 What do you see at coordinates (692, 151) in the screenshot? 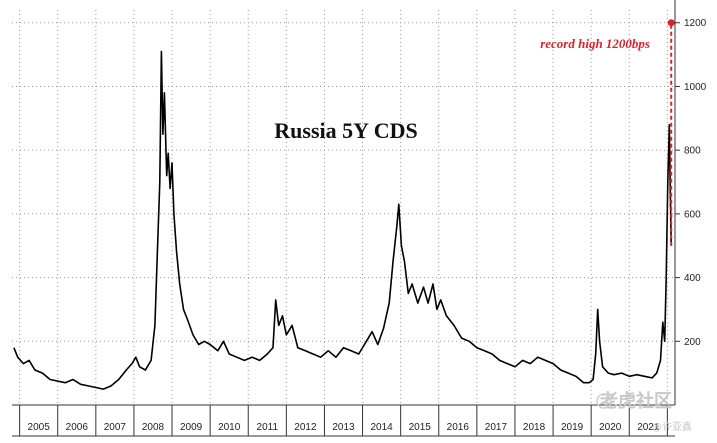
I see `y-tick-label: 800` at bounding box center [692, 151].